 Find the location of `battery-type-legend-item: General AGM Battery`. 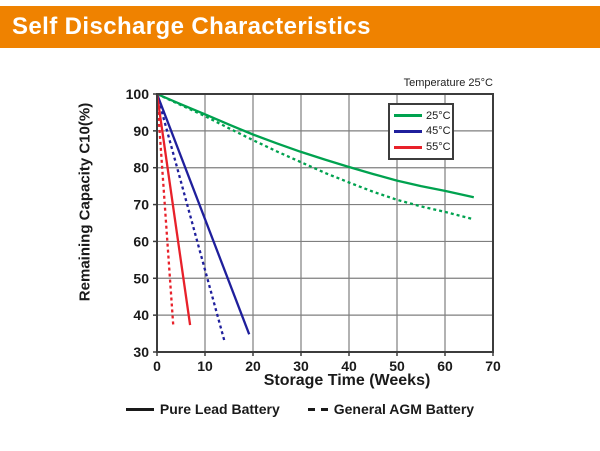

battery-type-legend-item: General AGM Battery is located at coordinates (391, 409).